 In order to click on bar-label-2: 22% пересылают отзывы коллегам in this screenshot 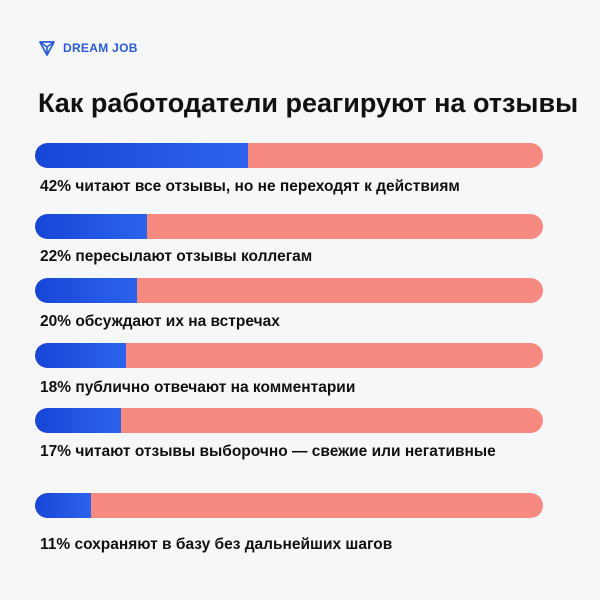, I will do `click(176, 256)`.